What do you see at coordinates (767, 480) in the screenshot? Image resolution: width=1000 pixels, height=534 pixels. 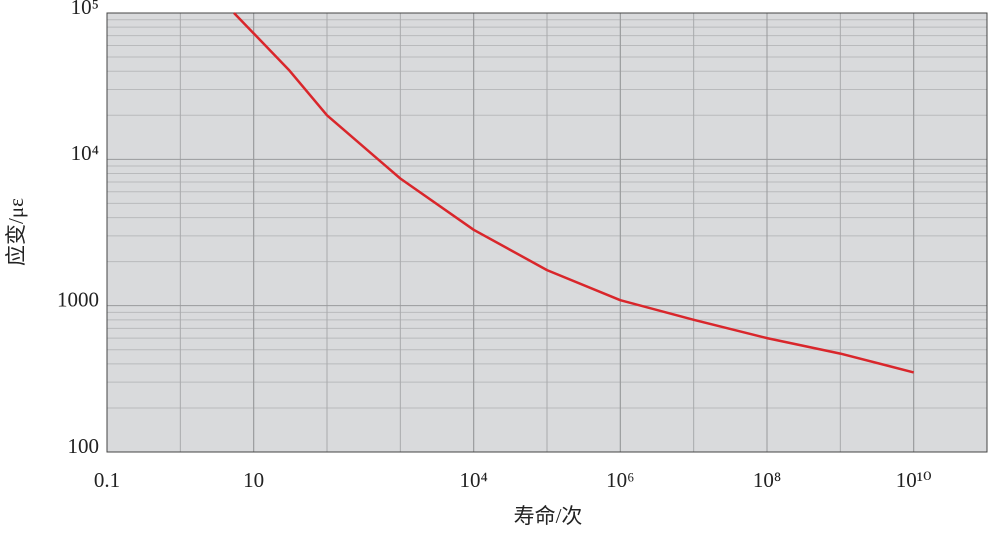 I see `x-tick-label: 10⁸` at bounding box center [767, 480].